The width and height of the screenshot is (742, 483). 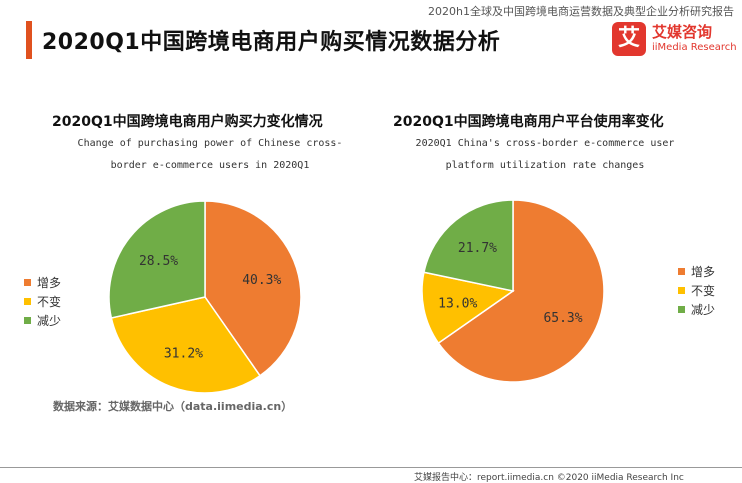 What do you see at coordinates (187, 122) in the screenshot?
I see `chart1-title: 2020Q1中国跨境电商用户购买力变化情况` at bounding box center [187, 122].